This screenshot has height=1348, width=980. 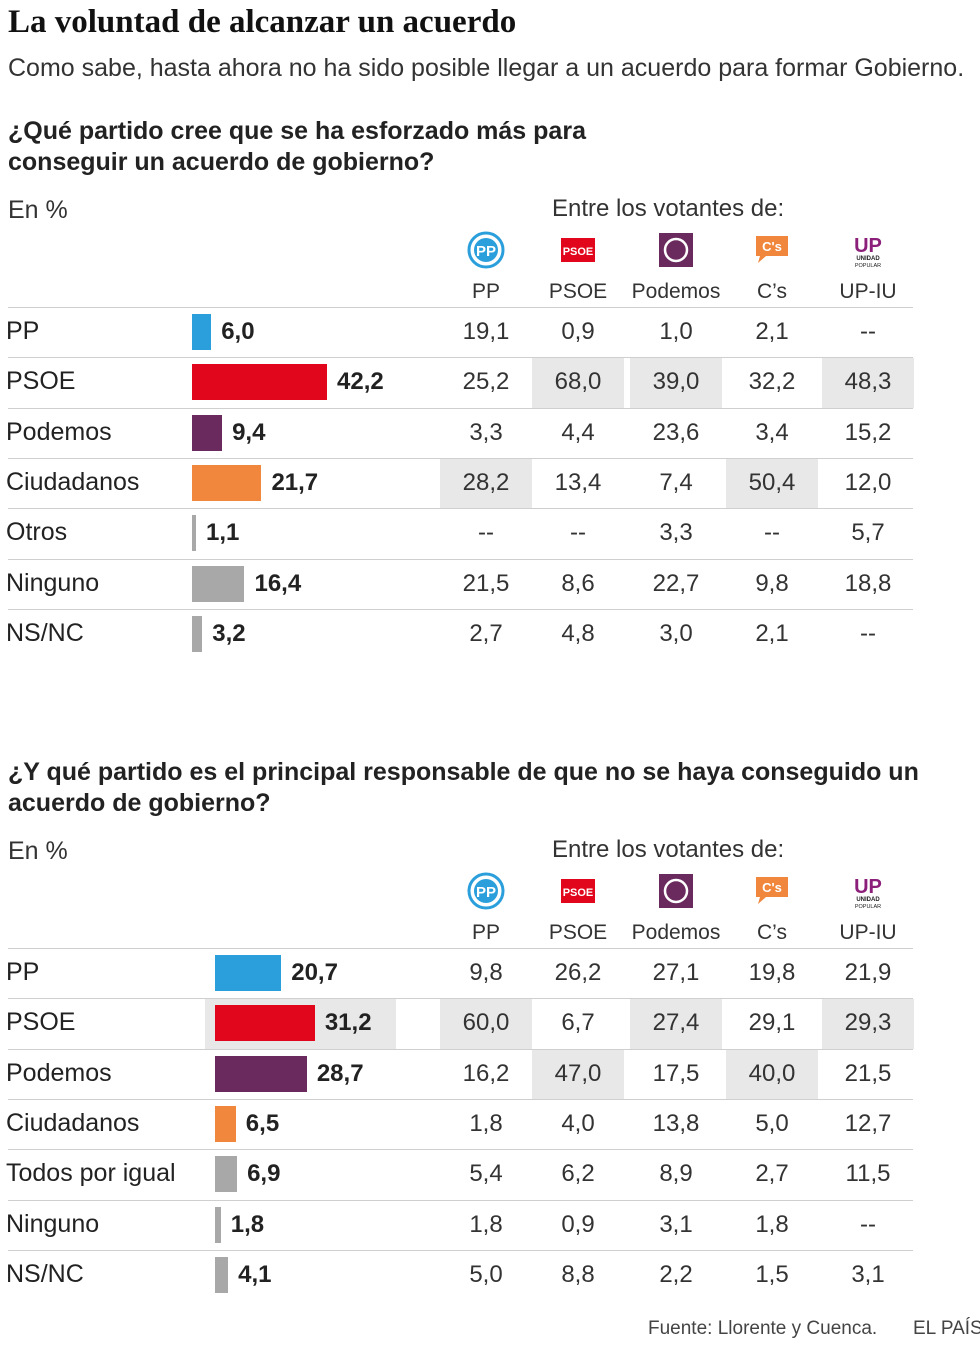 What do you see at coordinates (73, 482) in the screenshot?
I see `row-label: Ciudadanos` at bounding box center [73, 482].